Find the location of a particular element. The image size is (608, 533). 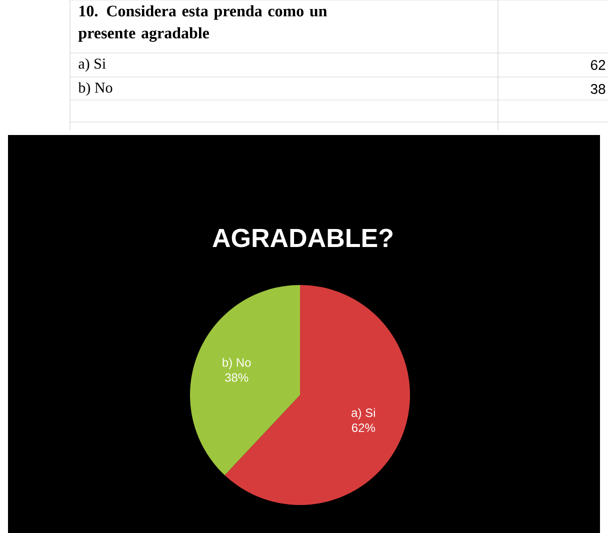

category-label: b) No is located at coordinates (95, 89).